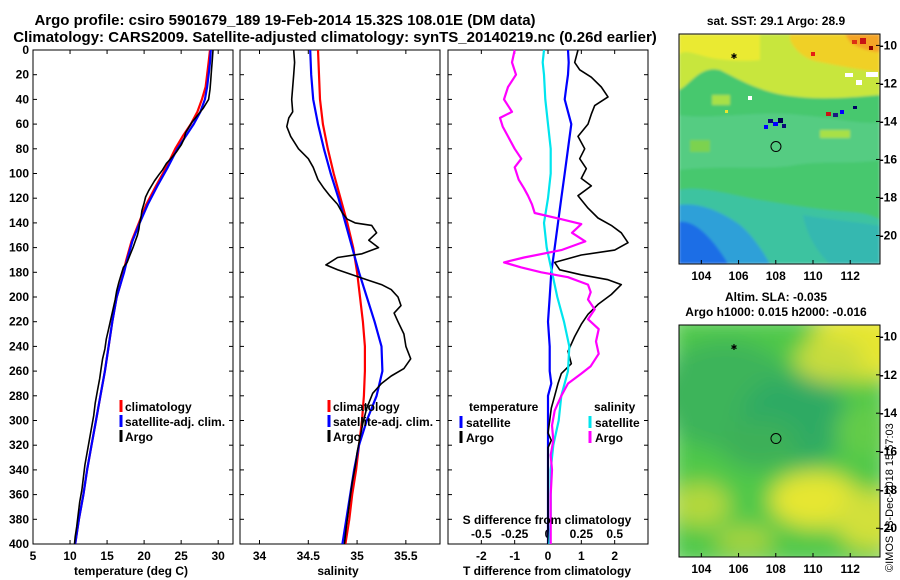 This screenshot has width=900, height=580. I want to click on depth-tick-label: 100, so click(19, 174).